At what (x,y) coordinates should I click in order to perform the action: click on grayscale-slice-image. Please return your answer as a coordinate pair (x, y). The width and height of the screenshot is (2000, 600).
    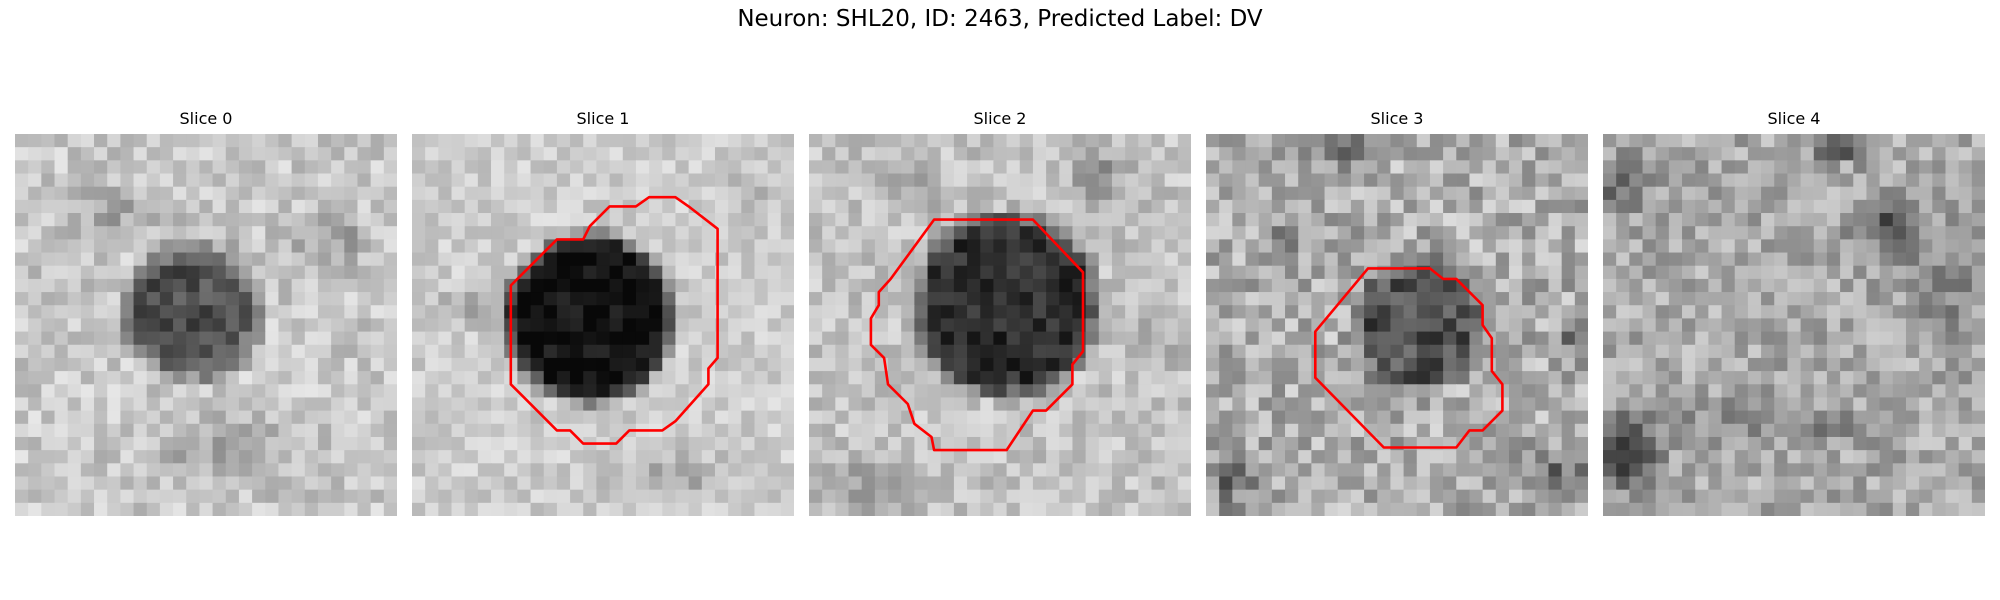
    Looking at the image, I should click on (1794, 325).